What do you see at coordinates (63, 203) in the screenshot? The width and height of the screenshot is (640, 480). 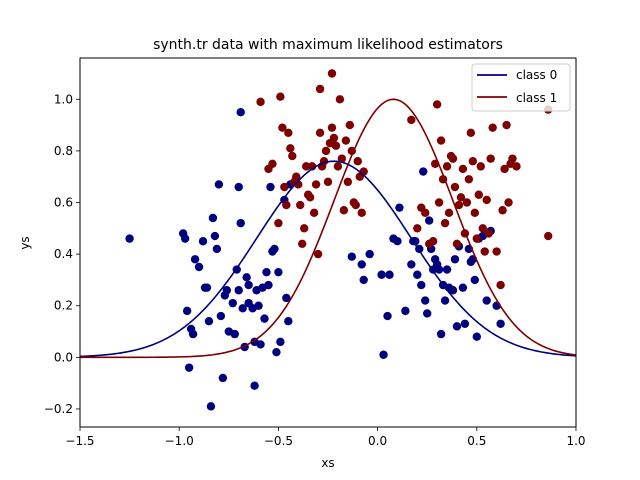 I see `y-tick-label-4: 0.6` at bounding box center [63, 203].